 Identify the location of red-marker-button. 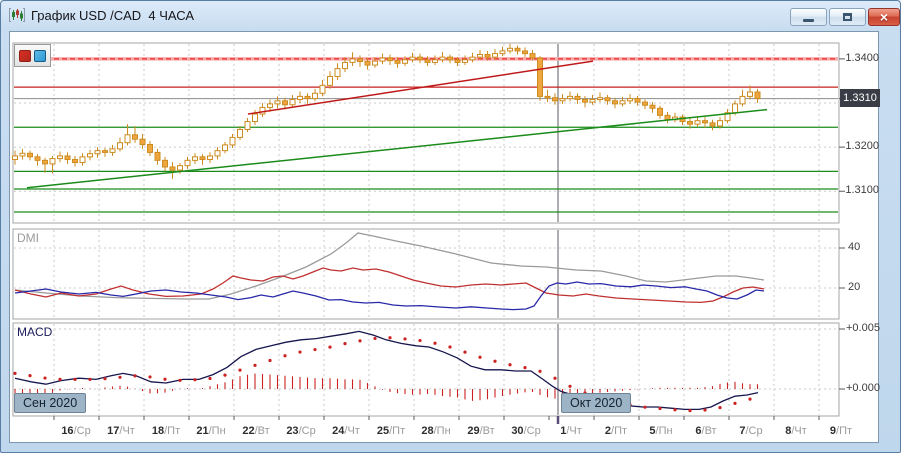
(25, 55).